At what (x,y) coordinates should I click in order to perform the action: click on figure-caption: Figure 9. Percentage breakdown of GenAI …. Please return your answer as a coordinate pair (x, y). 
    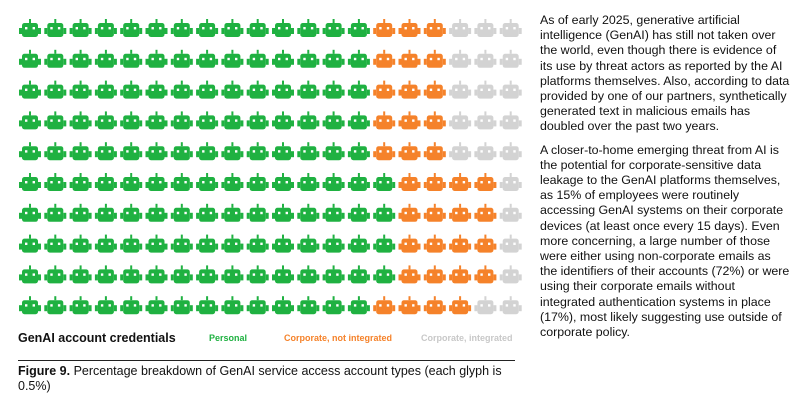
    Looking at the image, I should click on (266, 379).